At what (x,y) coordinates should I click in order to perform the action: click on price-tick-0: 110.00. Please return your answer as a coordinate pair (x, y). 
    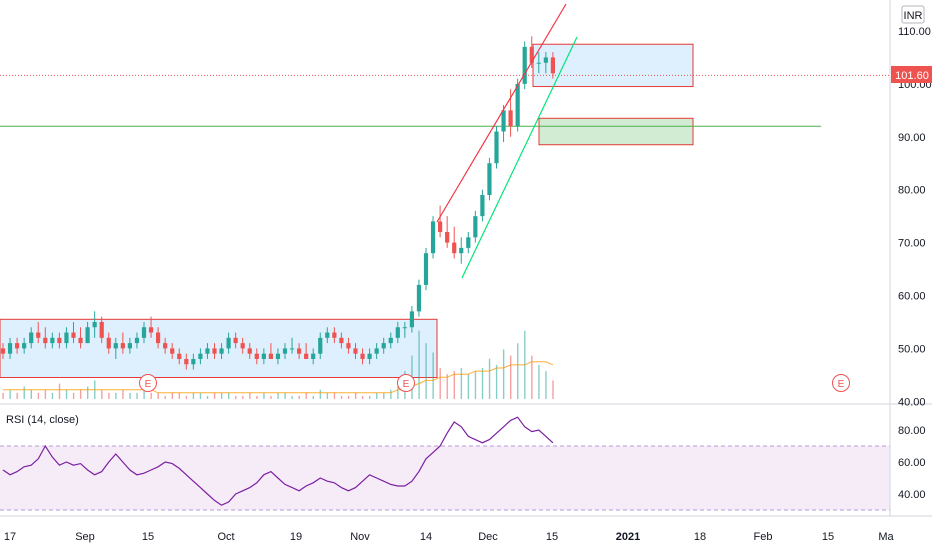
    Looking at the image, I should click on (914, 32).